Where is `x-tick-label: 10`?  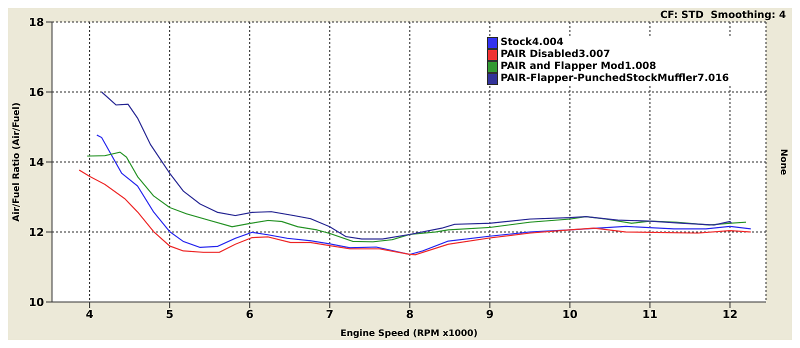
x-tick-label: 10 is located at coordinates (570, 314).